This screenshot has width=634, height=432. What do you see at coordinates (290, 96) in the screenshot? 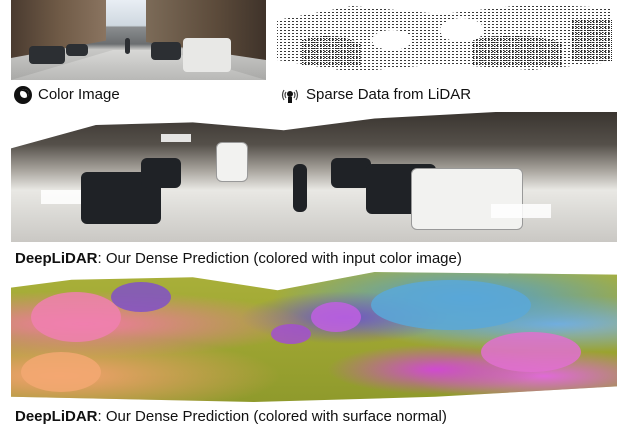
I see `lidar-sensor-icon` at bounding box center [290, 96].